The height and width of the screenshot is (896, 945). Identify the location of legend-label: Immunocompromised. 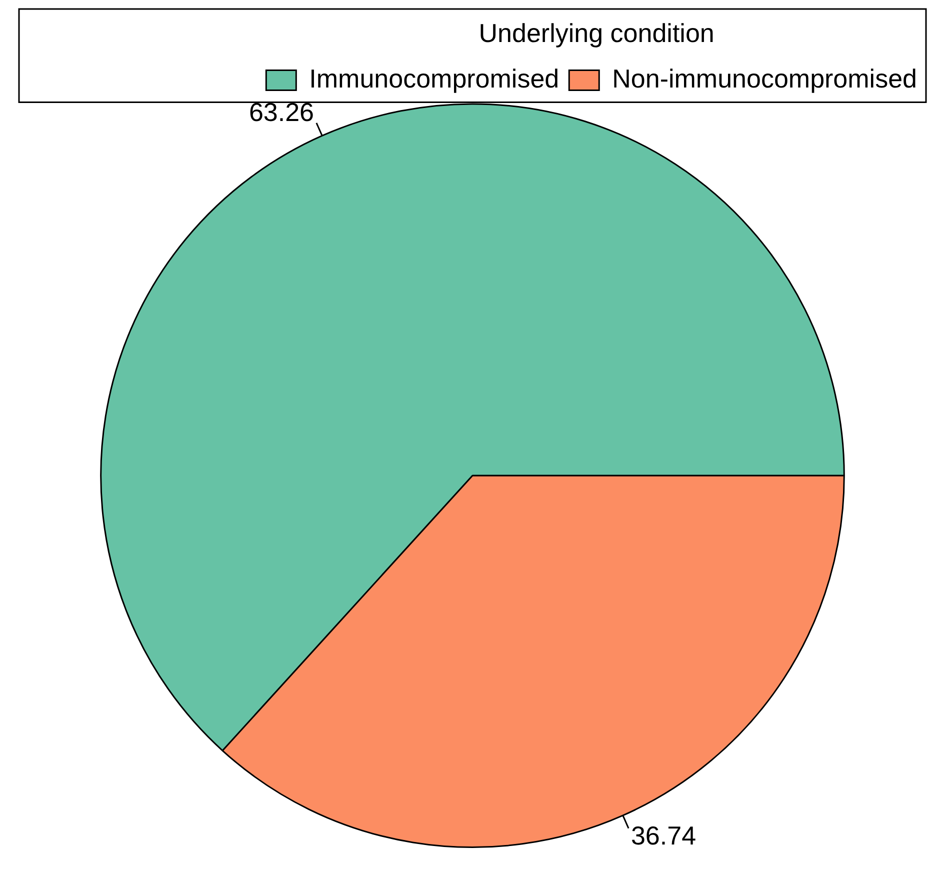
(434, 78).